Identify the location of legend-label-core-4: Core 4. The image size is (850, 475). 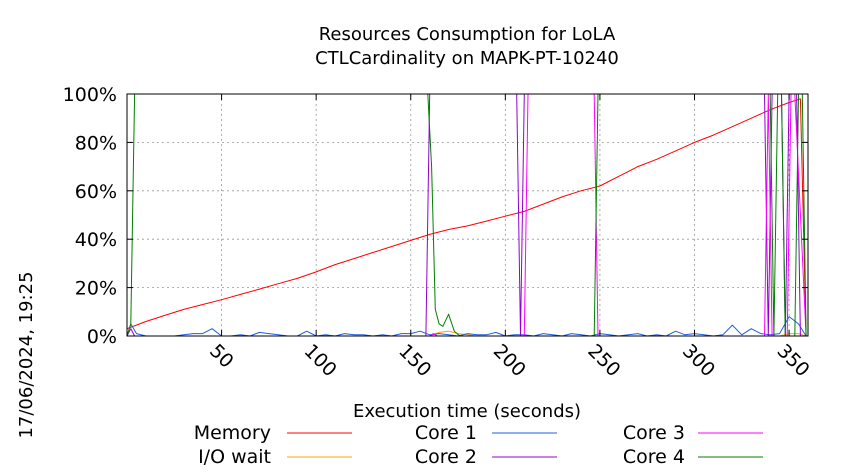
(654, 457).